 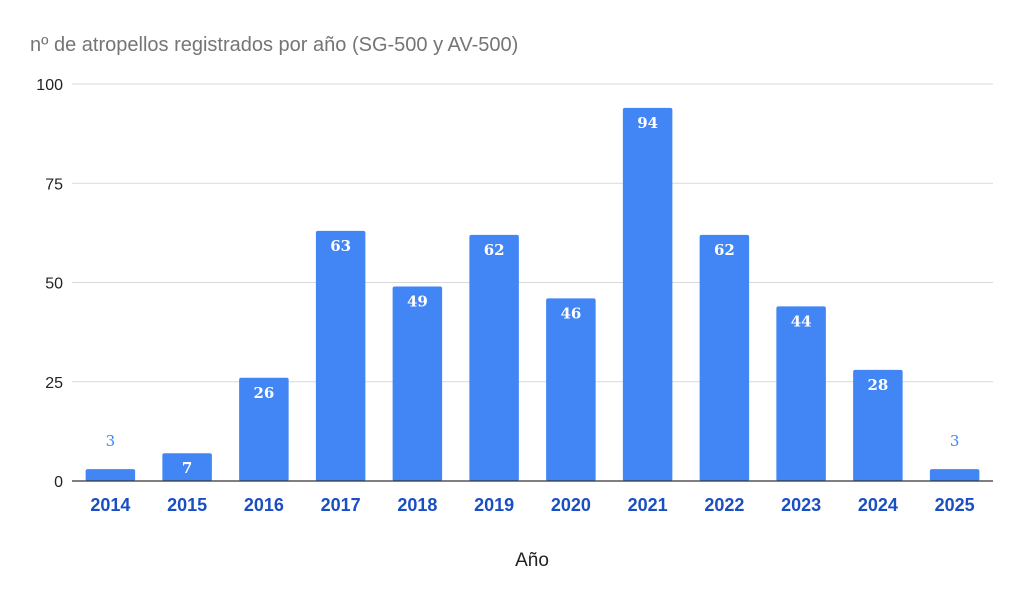 I want to click on data-label-2016: 26, so click(x=263, y=393).